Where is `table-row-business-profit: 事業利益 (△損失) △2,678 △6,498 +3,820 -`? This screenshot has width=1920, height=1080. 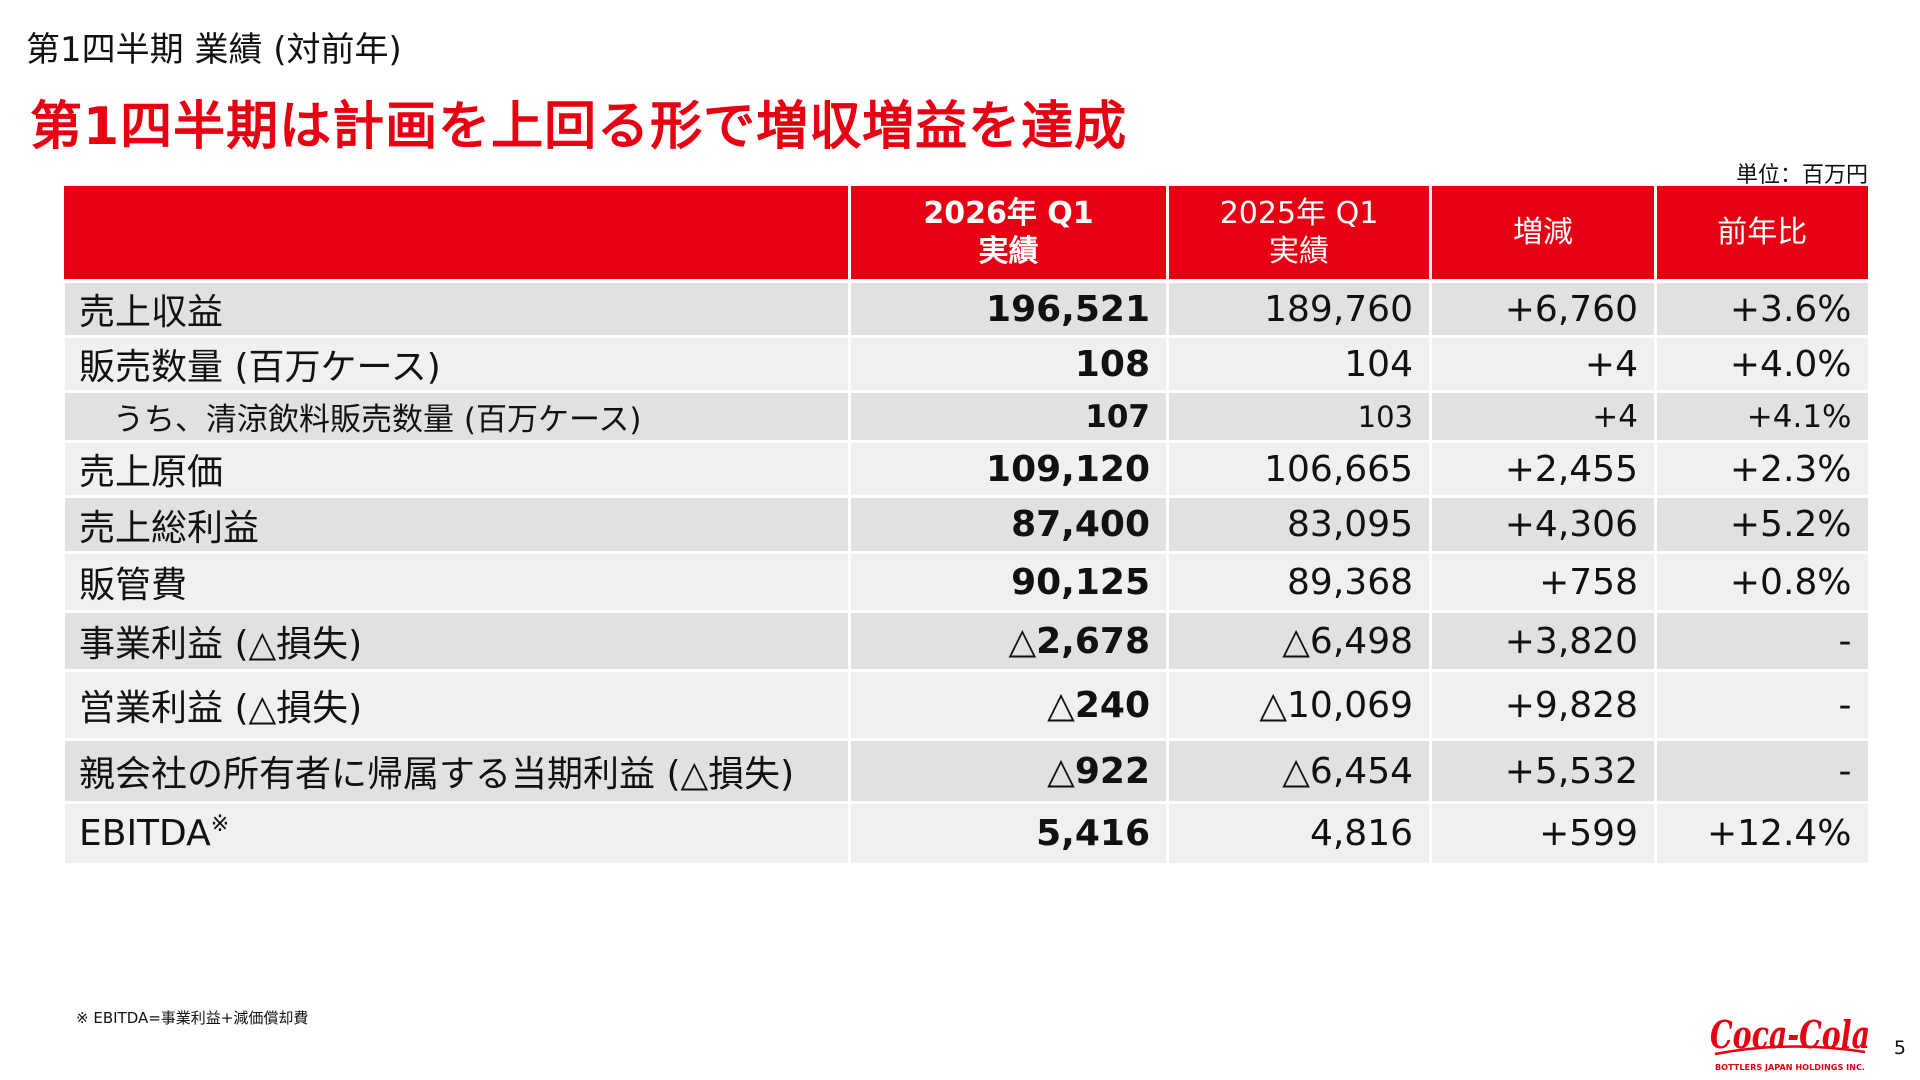
table-row-business-profit: 事業利益 (△損失) △2,678 △6,498 +3,820 - is located at coordinates (965, 640).